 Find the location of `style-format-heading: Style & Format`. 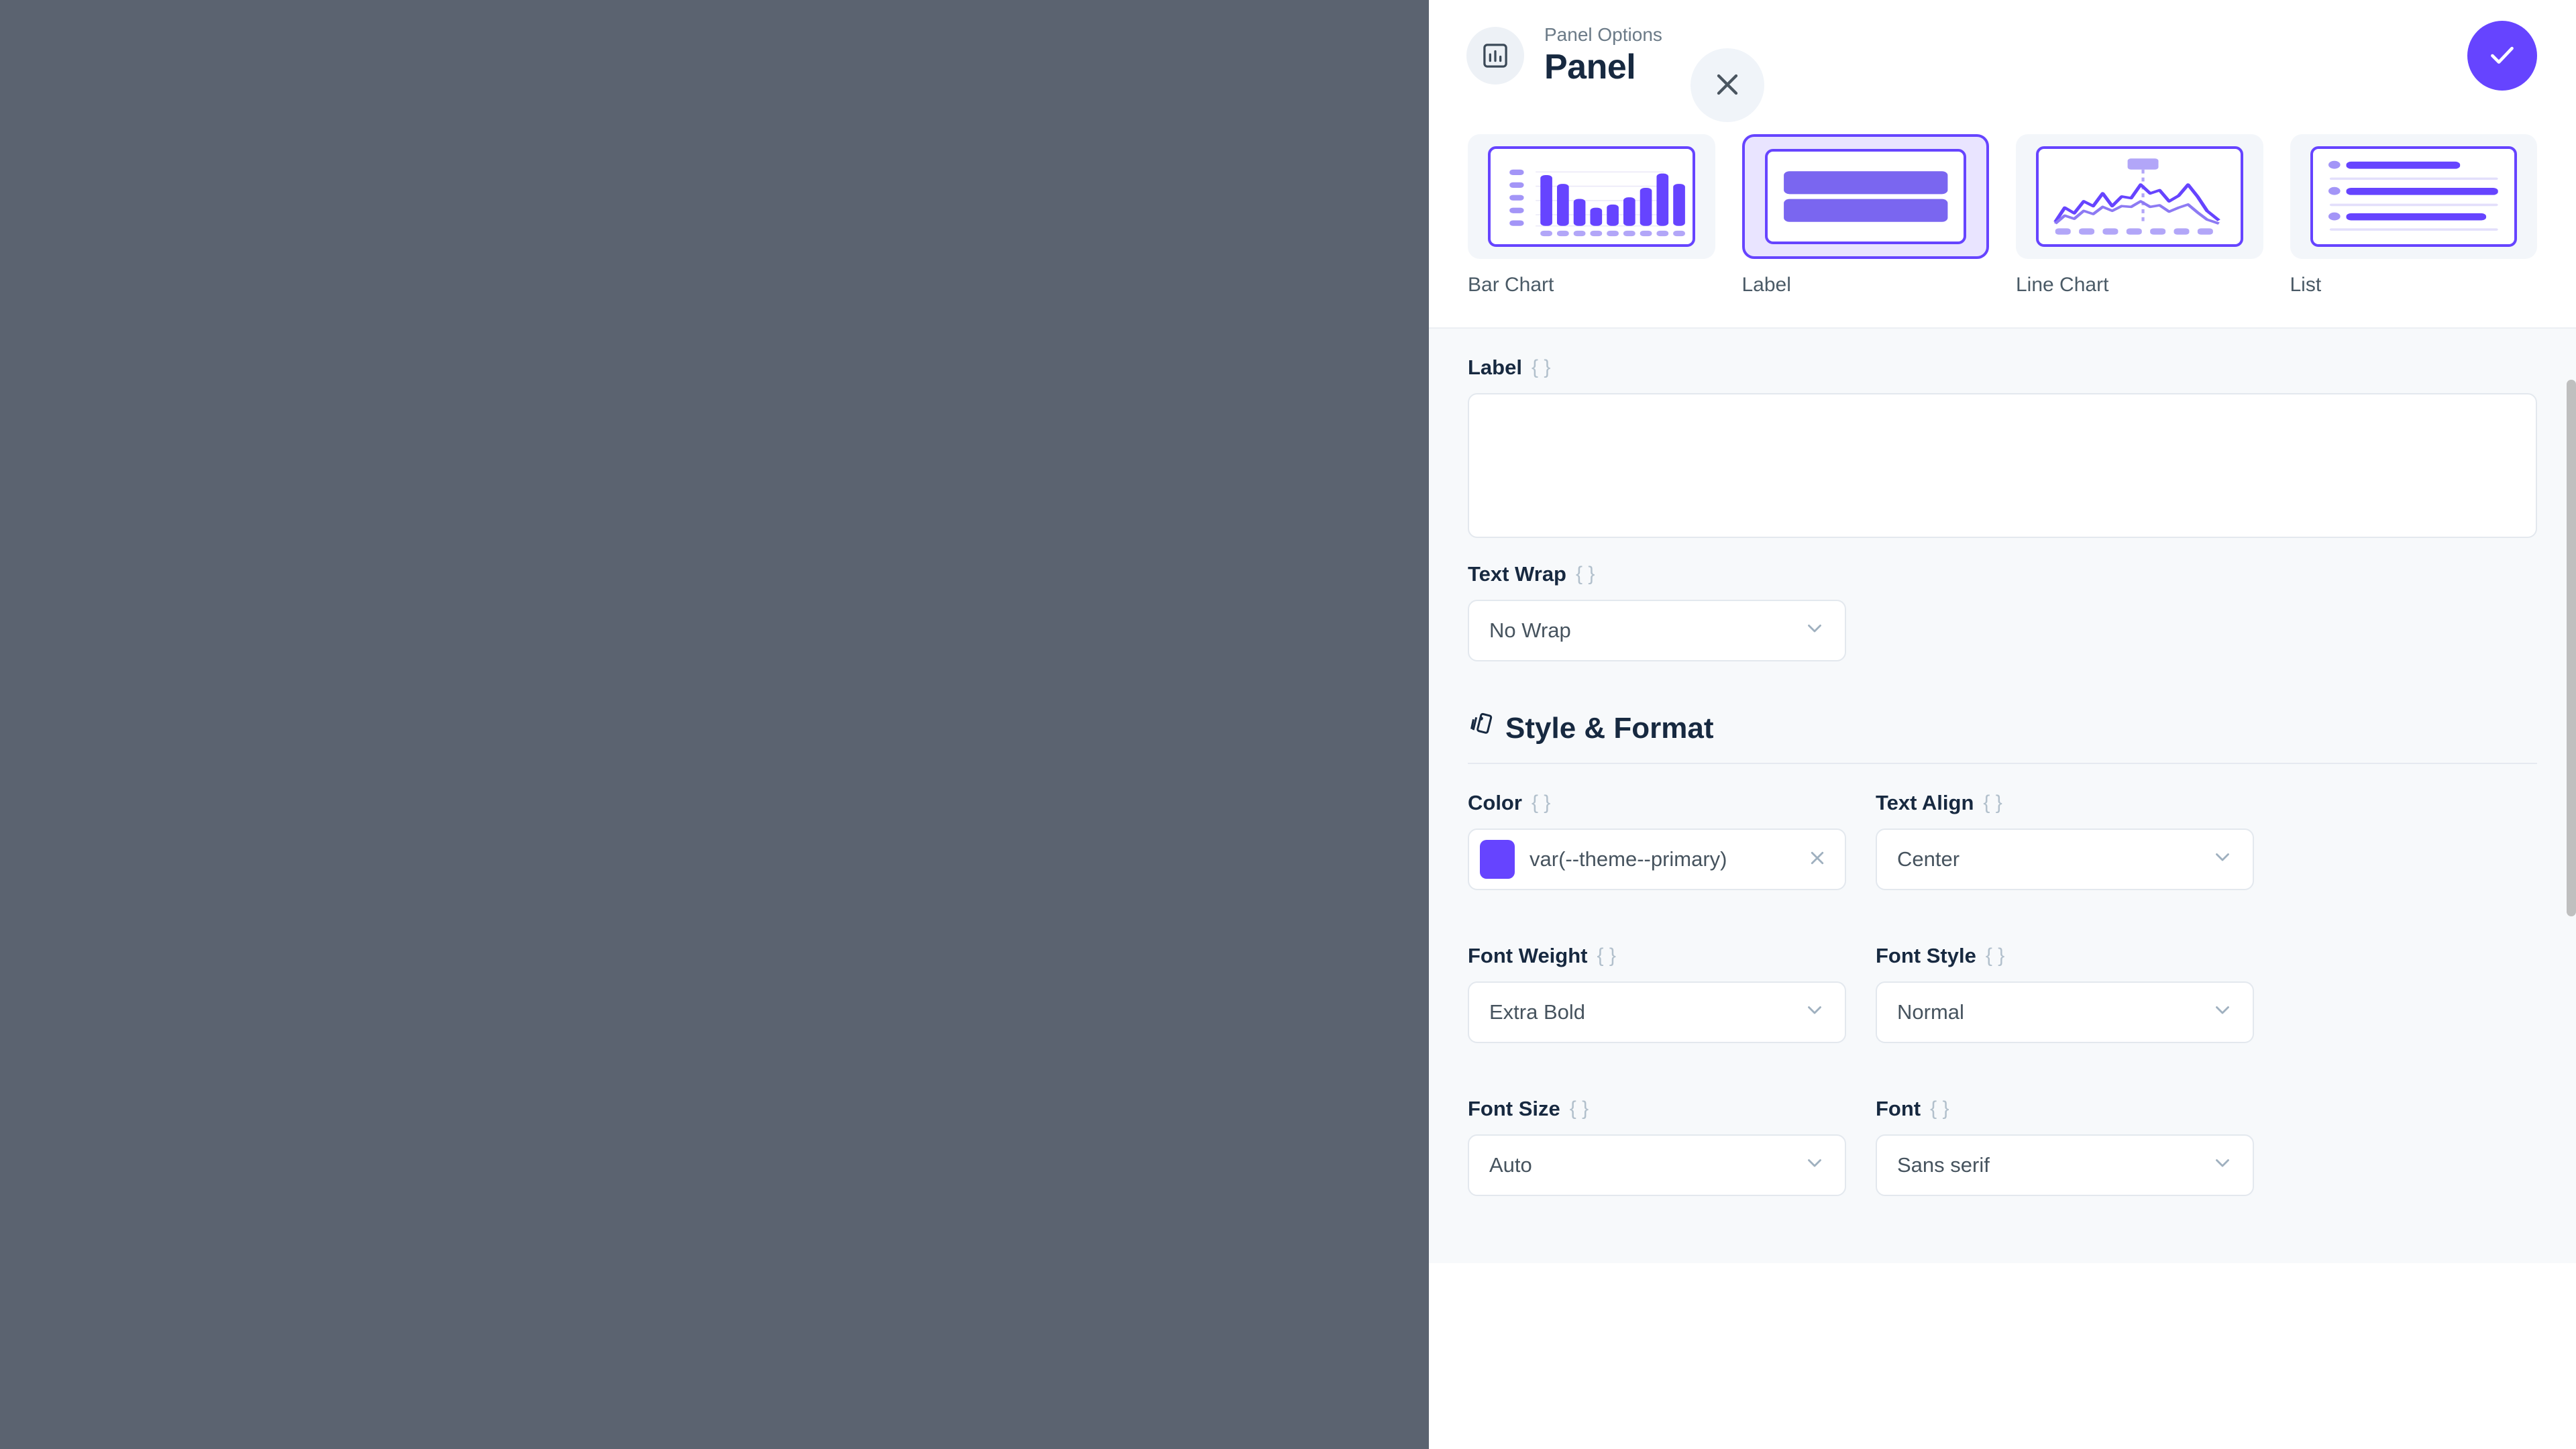

style-format-heading: Style & Format is located at coordinates (2002, 728).